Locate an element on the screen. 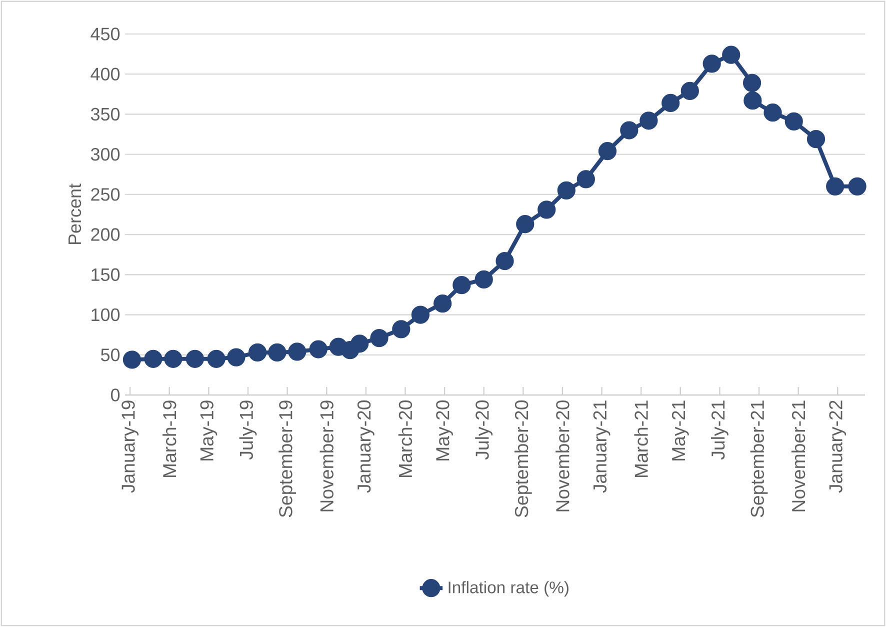  x-tick-label: November-21 is located at coordinates (798, 456).